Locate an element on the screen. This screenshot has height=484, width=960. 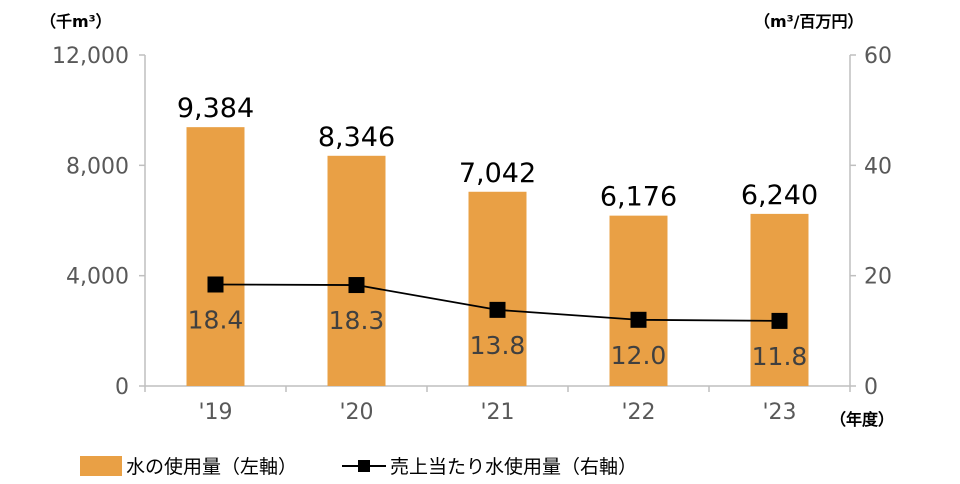
legend: 水の使用量（左軸） 売上当たり水使用量（右軸） is located at coordinates (358, 467).